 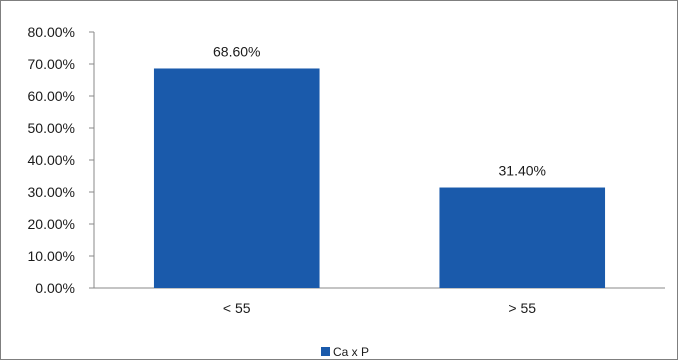 What do you see at coordinates (51, 64) in the screenshot?
I see `y-tick-label: 70.00%` at bounding box center [51, 64].